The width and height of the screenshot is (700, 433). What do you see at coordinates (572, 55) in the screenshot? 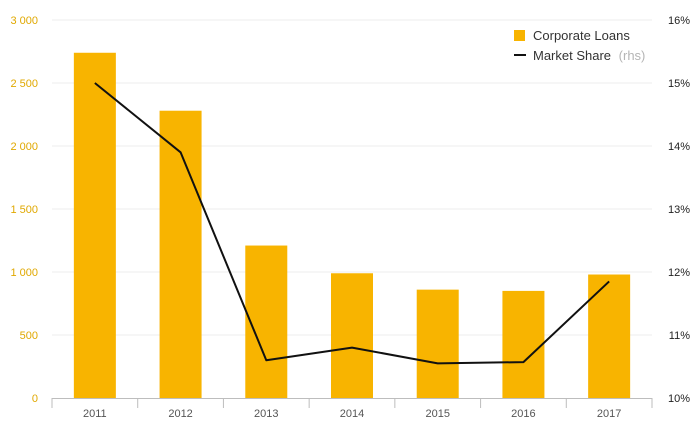
I see `legend-label-market-share-text: Market Share` at bounding box center [572, 55].